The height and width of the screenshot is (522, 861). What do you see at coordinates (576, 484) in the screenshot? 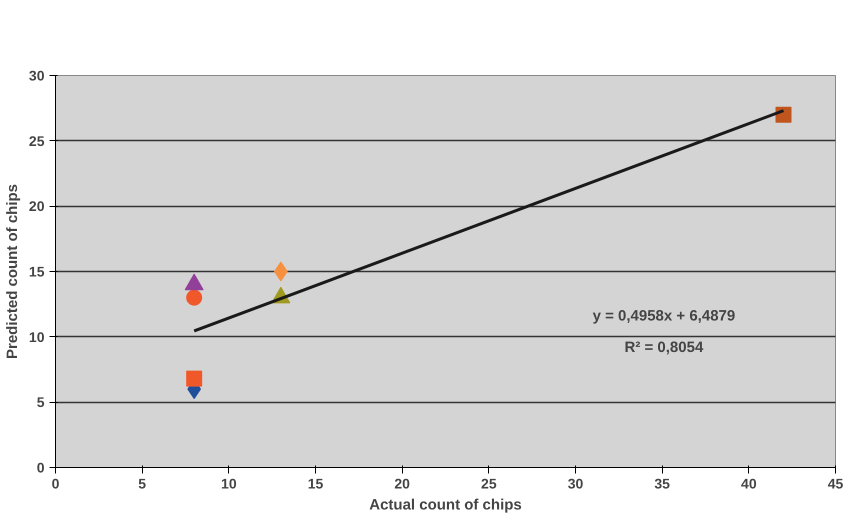
I see `x-tick-label: 30` at bounding box center [576, 484].